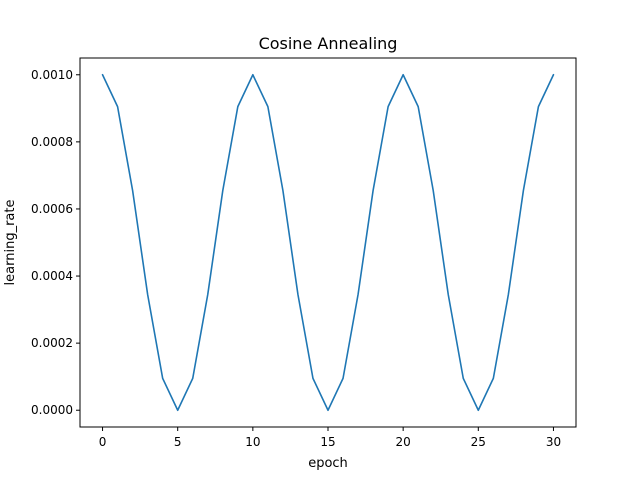 The width and height of the screenshot is (640, 480). I want to click on x-tick-label: 0, so click(103, 442).